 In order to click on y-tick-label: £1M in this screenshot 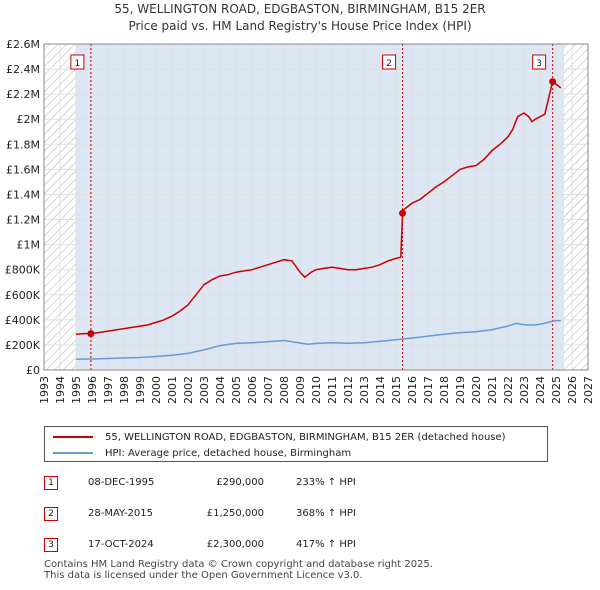, I will do `click(29, 245)`.